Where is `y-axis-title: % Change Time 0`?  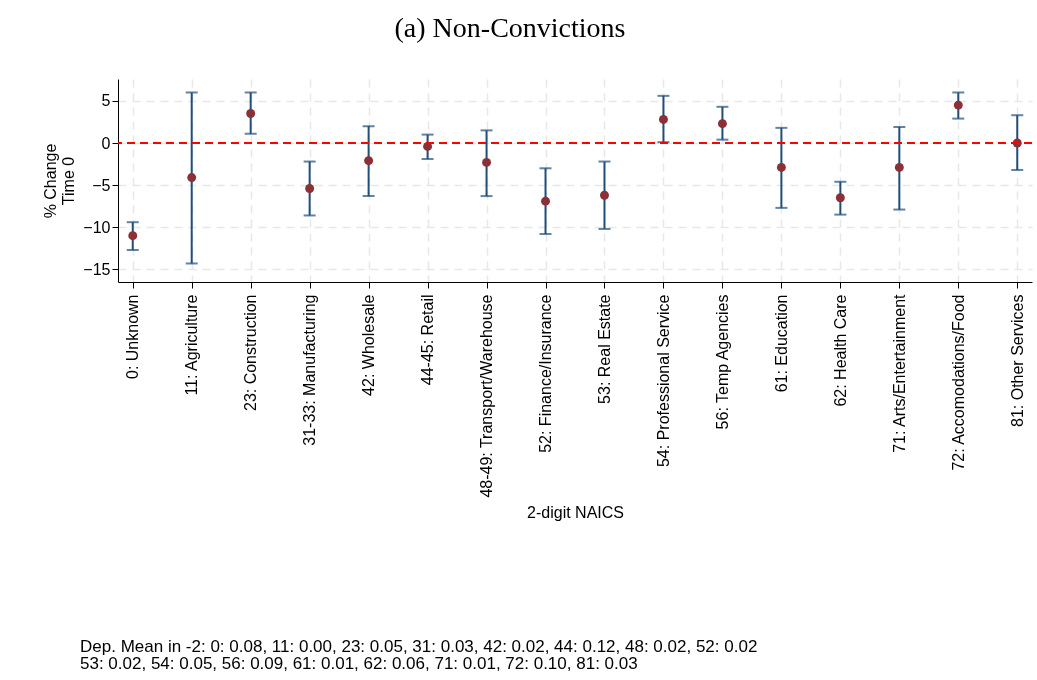
y-axis-title: % Change Time 0 is located at coordinates (60, 181).